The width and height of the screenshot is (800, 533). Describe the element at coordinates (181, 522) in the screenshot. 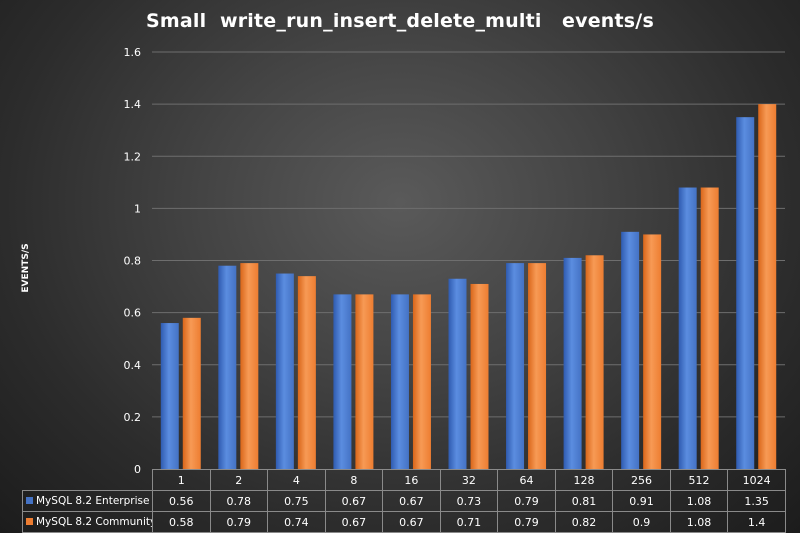

I see `data-label: 0.58` at that location.